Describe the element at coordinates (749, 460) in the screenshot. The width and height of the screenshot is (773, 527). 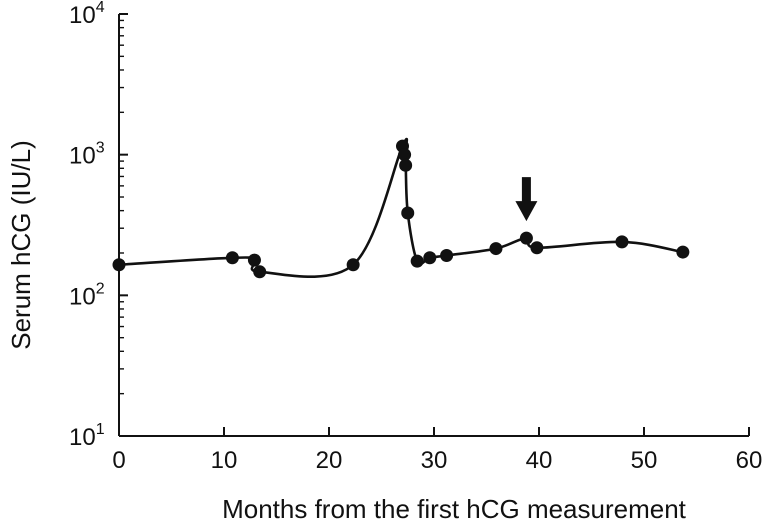
I see `x-tick-label: 60` at that location.